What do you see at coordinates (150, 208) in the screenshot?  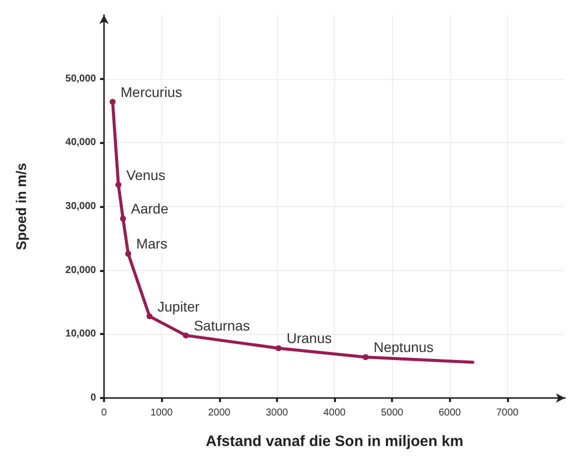 I see `annotation: Aarde` at bounding box center [150, 208].